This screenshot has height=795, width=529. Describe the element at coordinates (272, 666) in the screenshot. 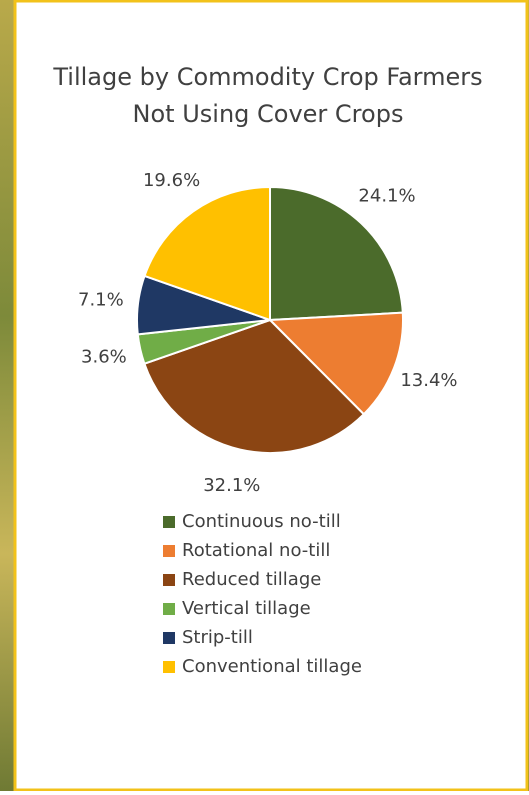

I see `legend-label: Conventional tillage` at that location.